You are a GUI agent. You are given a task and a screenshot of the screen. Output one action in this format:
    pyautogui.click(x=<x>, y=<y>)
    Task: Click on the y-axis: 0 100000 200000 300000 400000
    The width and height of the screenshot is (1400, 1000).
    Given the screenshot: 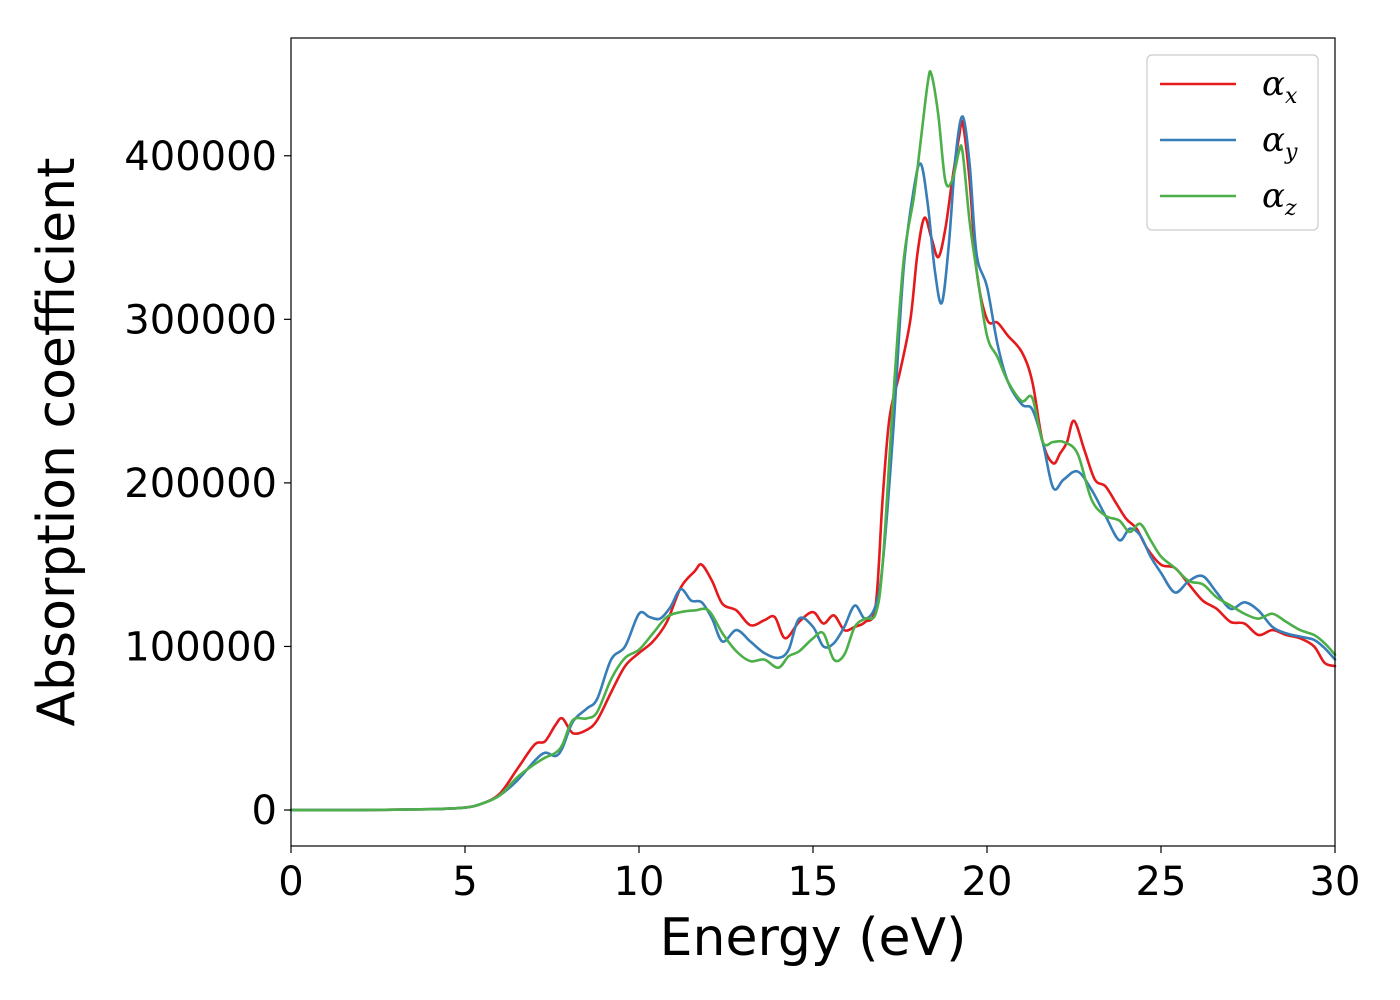 What is the action you would take?
    pyautogui.click(x=207, y=484)
    